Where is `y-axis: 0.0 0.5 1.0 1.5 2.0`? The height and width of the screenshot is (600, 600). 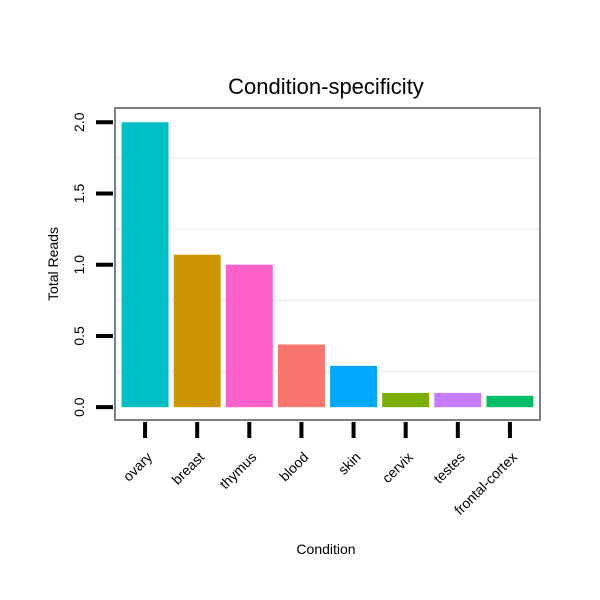
y-axis: 0.0 0.5 1.0 1.5 2.0 is located at coordinates (92, 264).